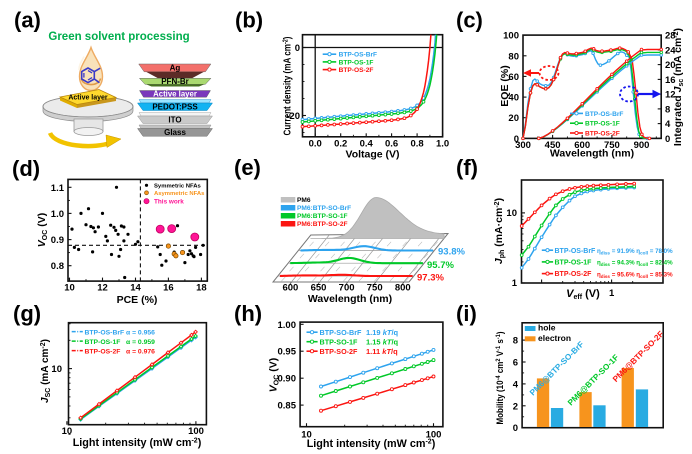  What do you see at coordinates (179, 194) in the screenshot?
I see `svg-text: Asymmetric NFAs` at bounding box center [179, 194].